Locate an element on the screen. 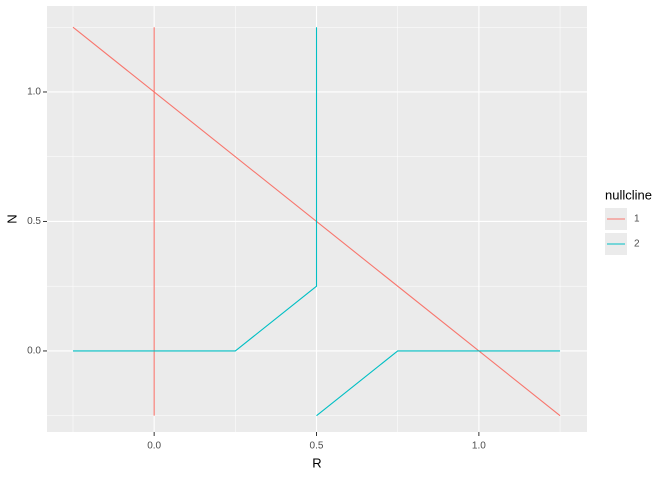 Image resolution: width=672 pixels, height=480 pixels. y-axis-label: N is located at coordinates (11, 218).